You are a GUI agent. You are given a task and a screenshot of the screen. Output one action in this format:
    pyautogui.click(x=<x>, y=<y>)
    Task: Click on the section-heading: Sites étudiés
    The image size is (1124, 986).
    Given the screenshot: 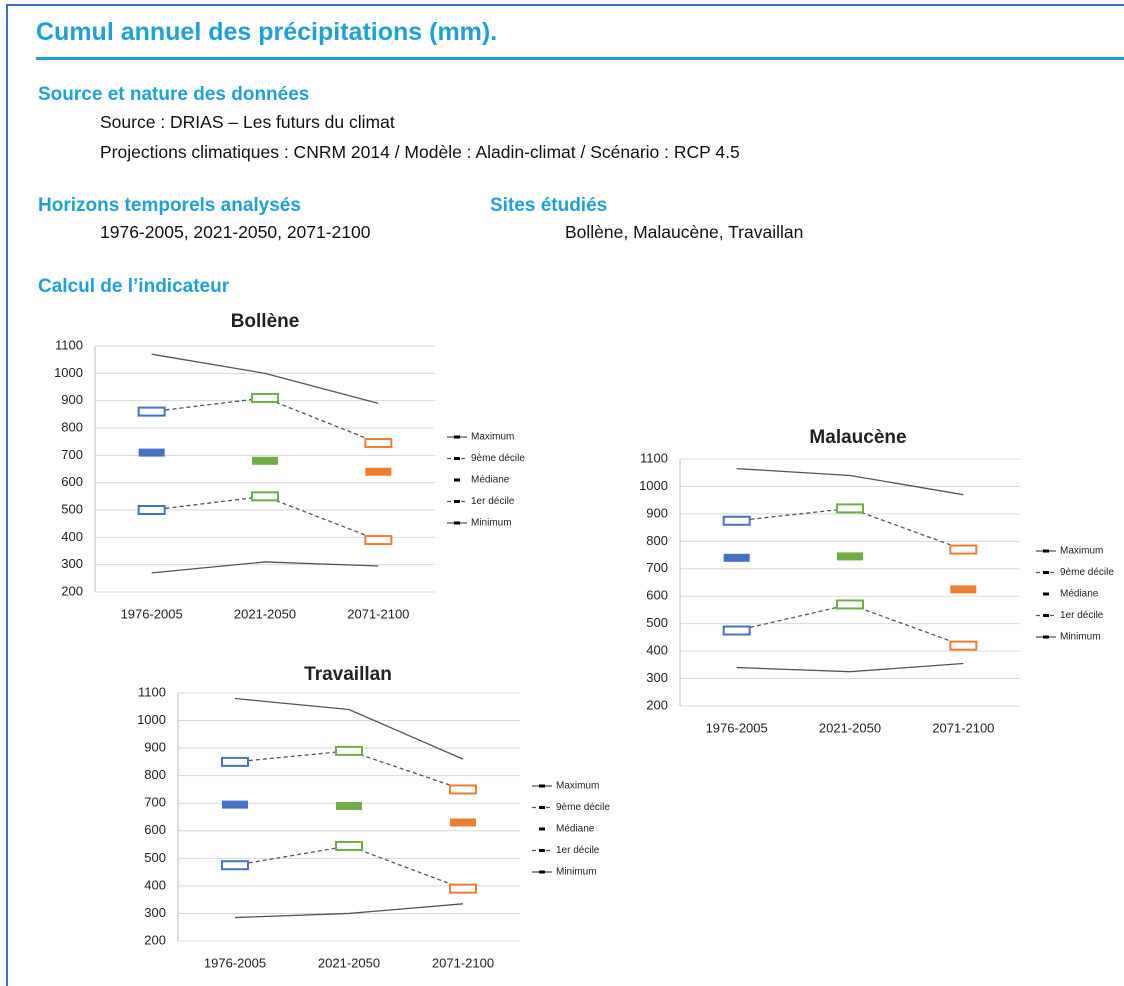 What is the action you would take?
    pyautogui.click(x=549, y=205)
    